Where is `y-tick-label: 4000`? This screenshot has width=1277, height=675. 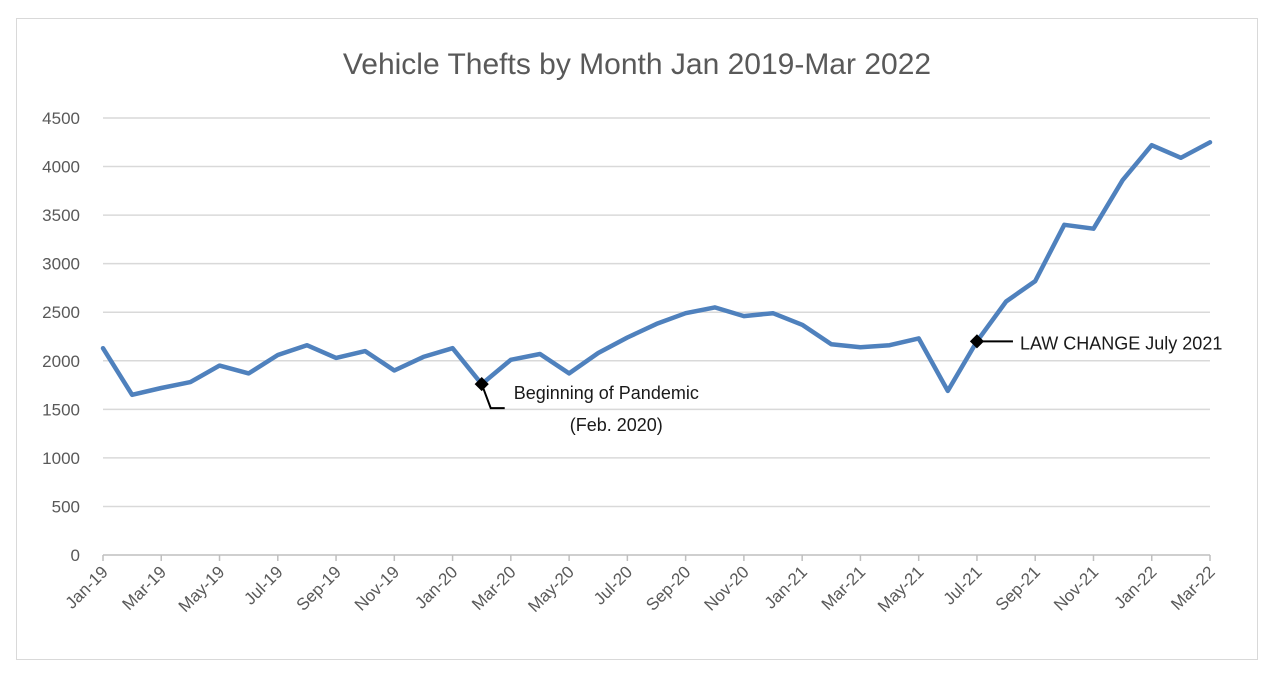 y-tick-label: 4000 is located at coordinates (61, 167).